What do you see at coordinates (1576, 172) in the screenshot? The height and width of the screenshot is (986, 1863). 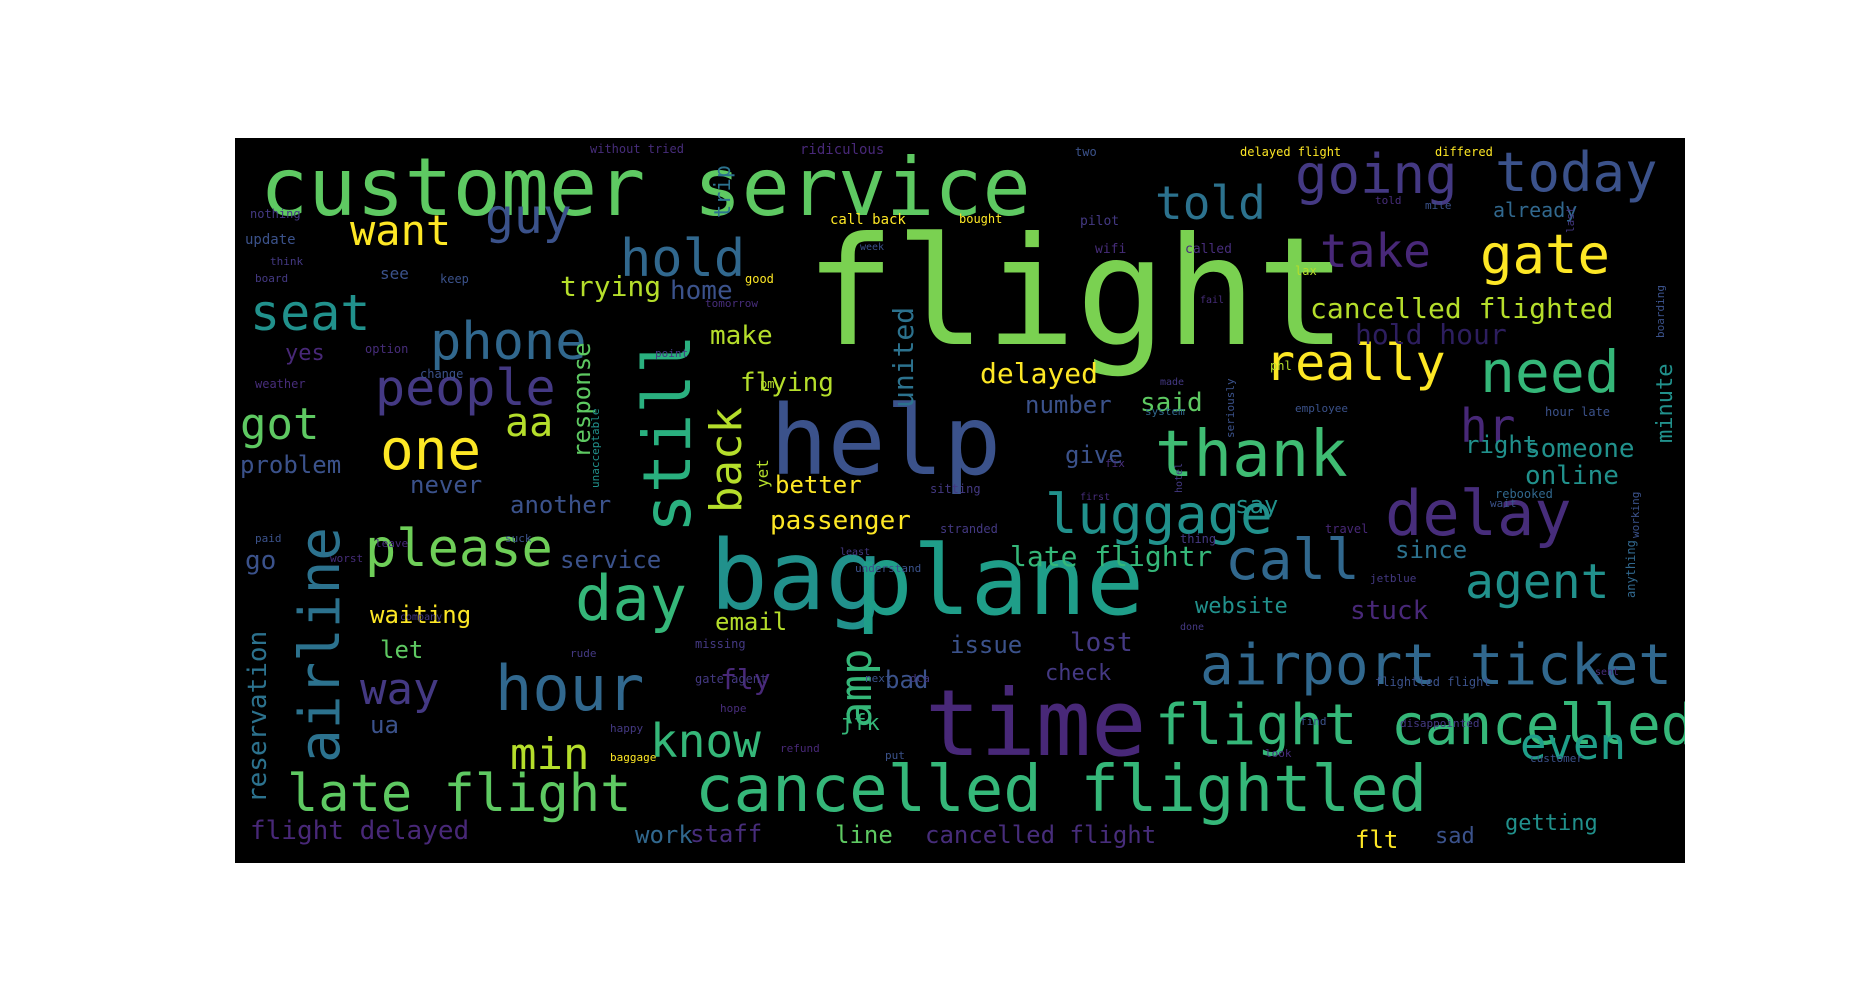 I see `cloud-word: today` at bounding box center [1576, 172].